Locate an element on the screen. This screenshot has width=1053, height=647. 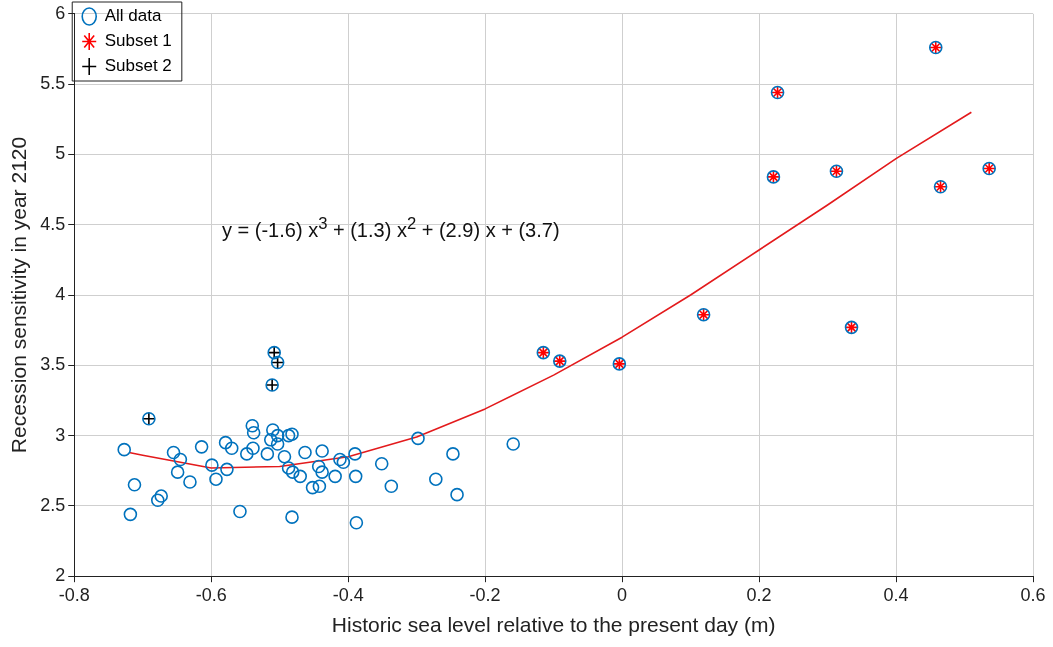
y-tick-label: 5 is located at coordinates (60, 153).